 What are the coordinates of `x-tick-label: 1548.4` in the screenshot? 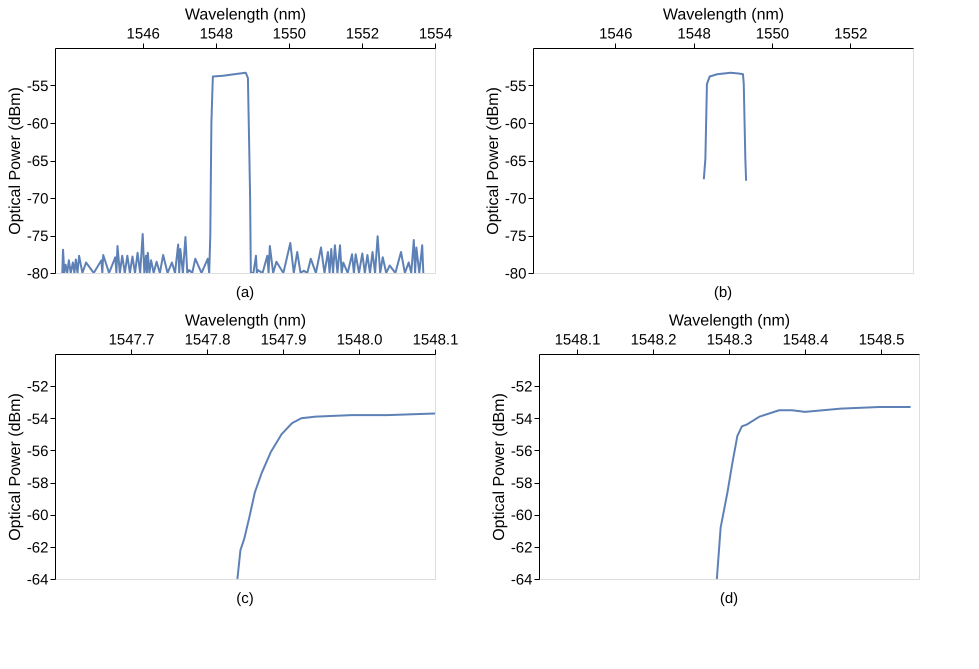 It's located at (805, 340).